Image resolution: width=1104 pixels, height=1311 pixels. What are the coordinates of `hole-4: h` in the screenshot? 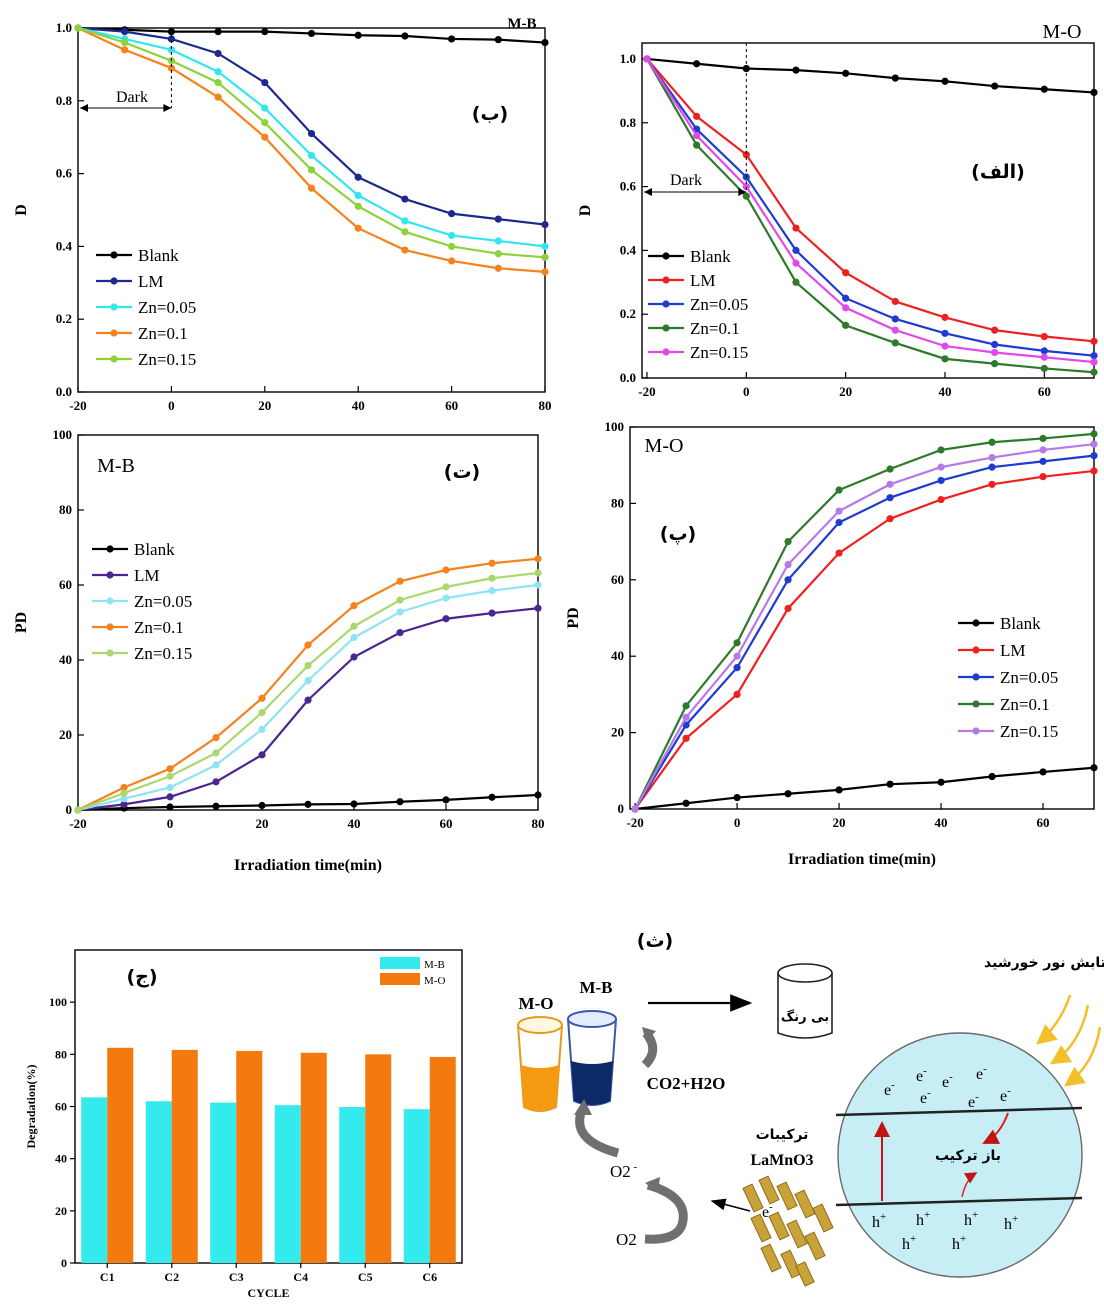 It's located at (1008, 1224).